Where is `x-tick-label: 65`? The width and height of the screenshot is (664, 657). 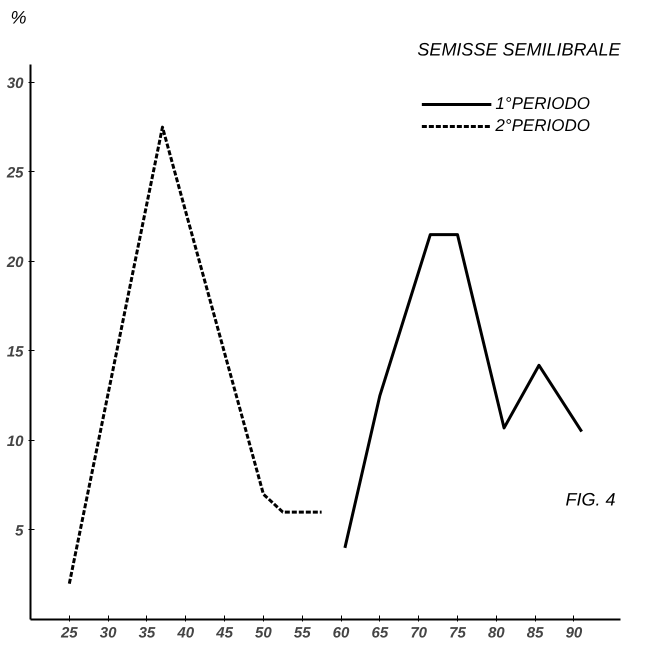 x-tick-label: 65 is located at coordinates (380, 633).